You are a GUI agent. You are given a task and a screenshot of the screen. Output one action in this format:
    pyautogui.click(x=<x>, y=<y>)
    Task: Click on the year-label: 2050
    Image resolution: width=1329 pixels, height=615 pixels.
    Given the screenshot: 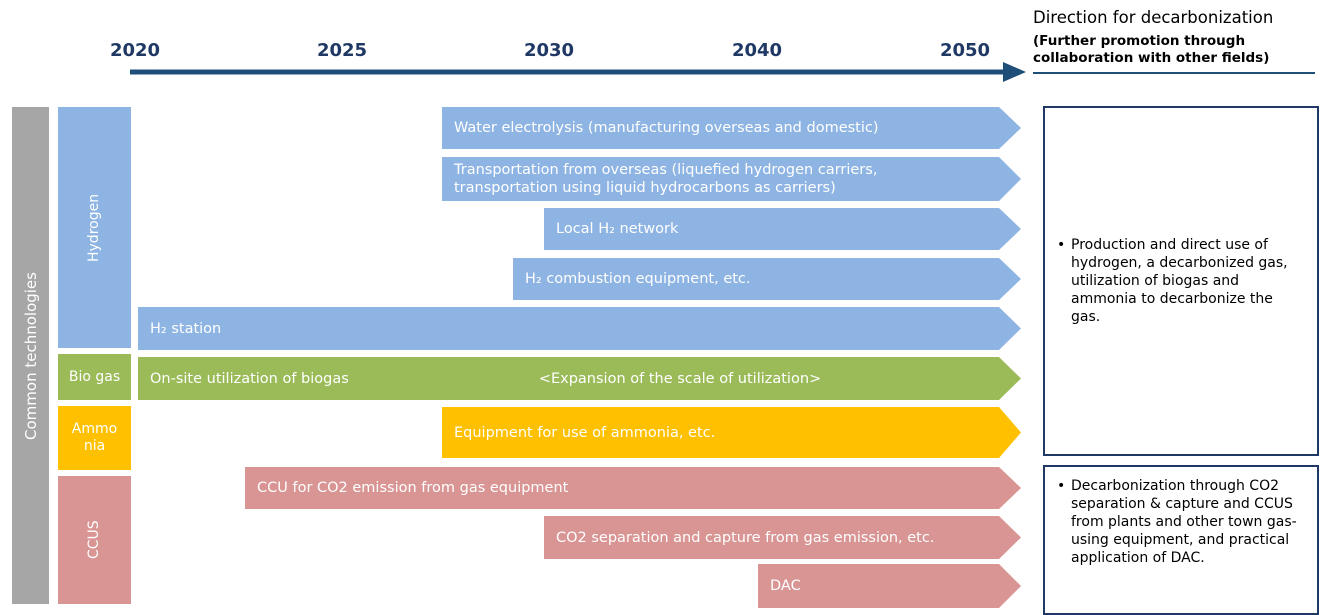 What is the action you would take?
    pyautogui.click(x=965, y=50)
    